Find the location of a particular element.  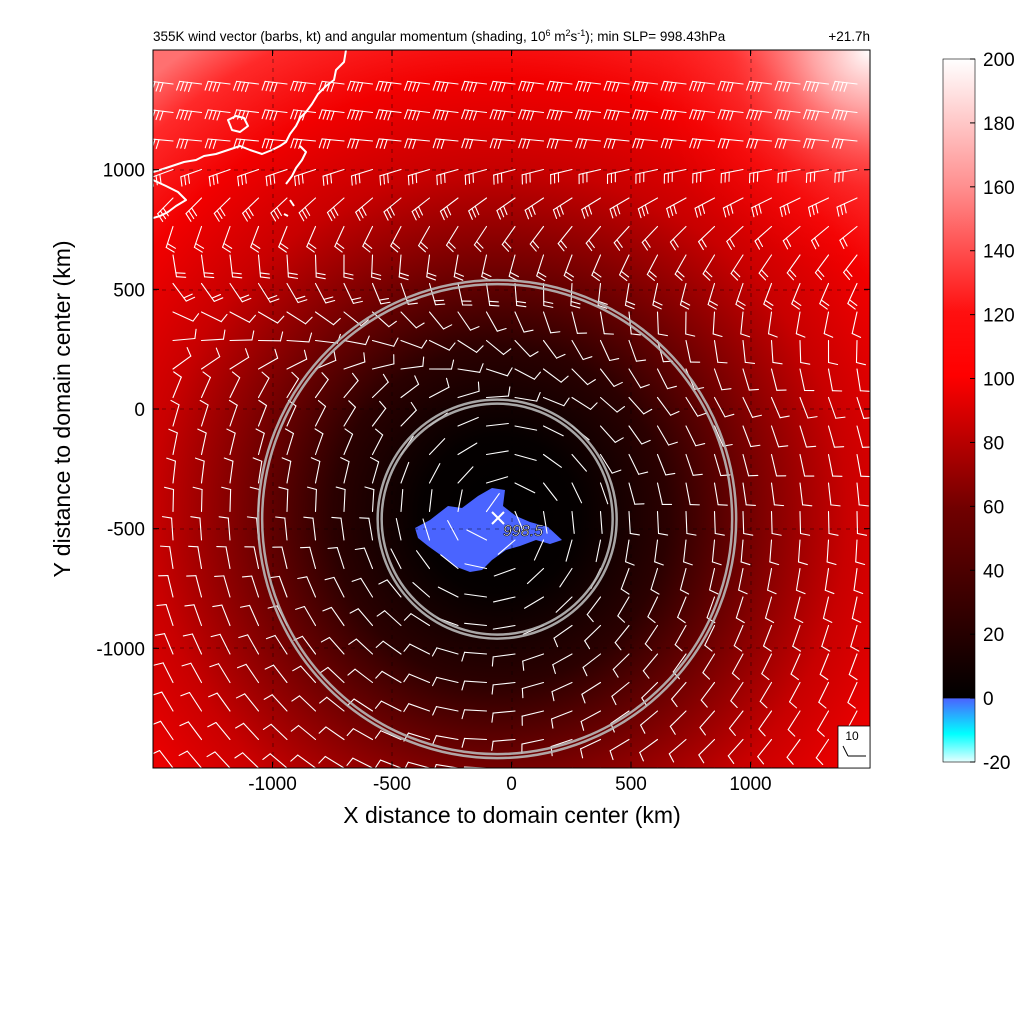

x-tick-label: 0 is located at coordinates (511, 784).